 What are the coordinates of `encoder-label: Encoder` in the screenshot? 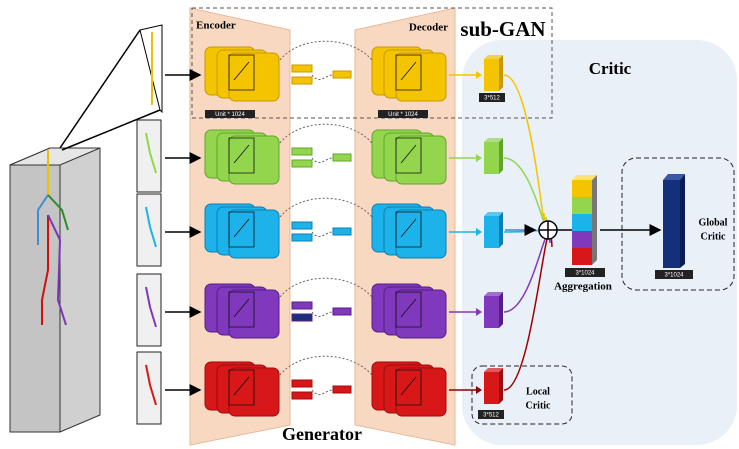 It's located at (216, 26).